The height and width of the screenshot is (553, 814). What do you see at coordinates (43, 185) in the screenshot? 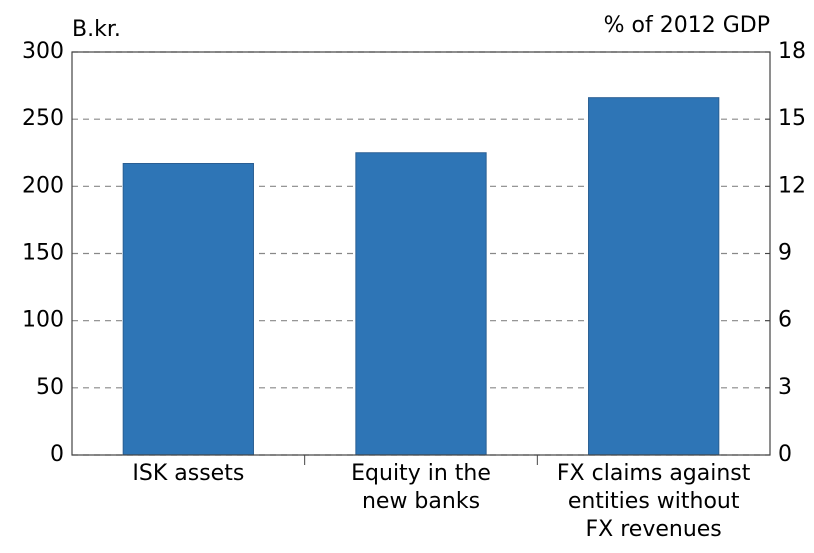
I see `y-tick-label: 200` at bounding box center [43, 185].